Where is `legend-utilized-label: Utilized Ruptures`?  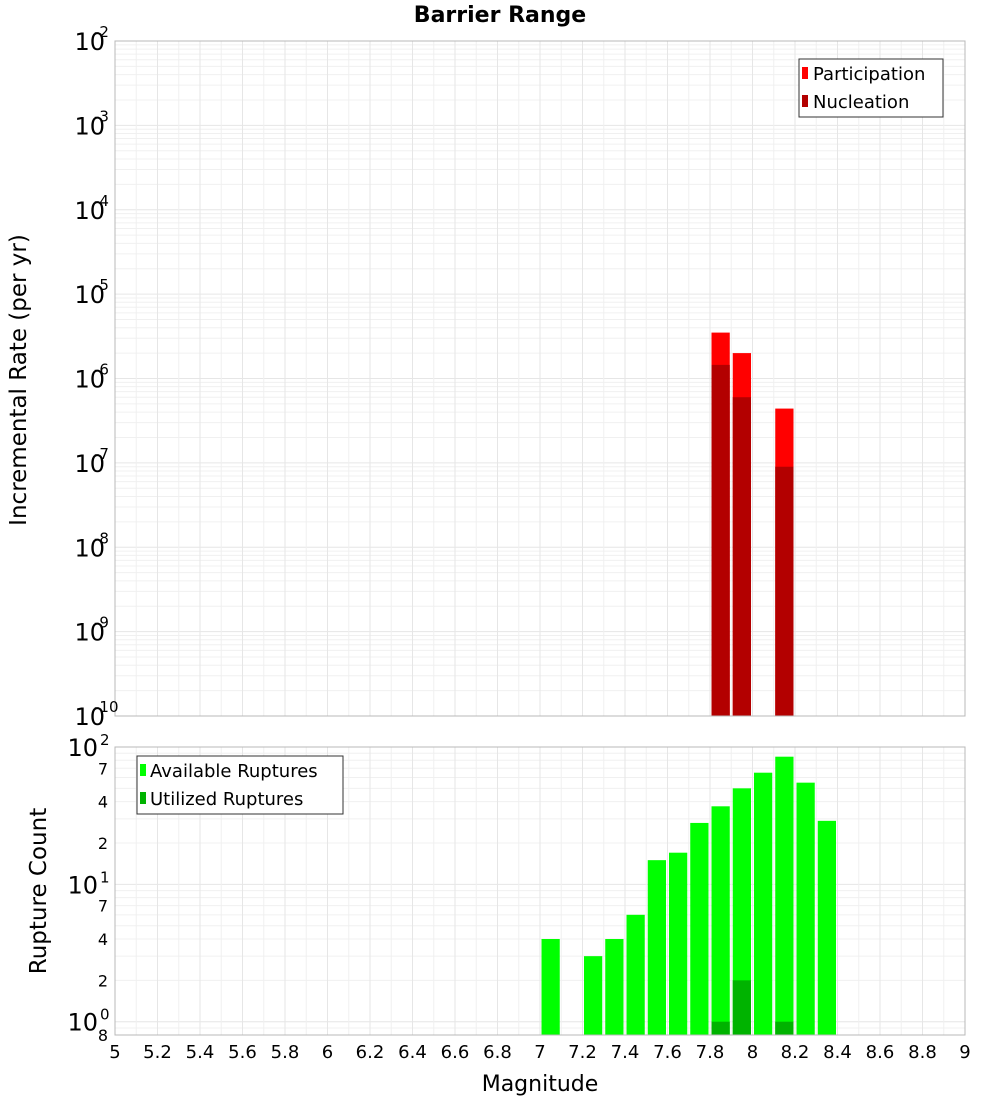 legend-utilized-label: Utilized Ruptures is located at coordinates (226, 799).